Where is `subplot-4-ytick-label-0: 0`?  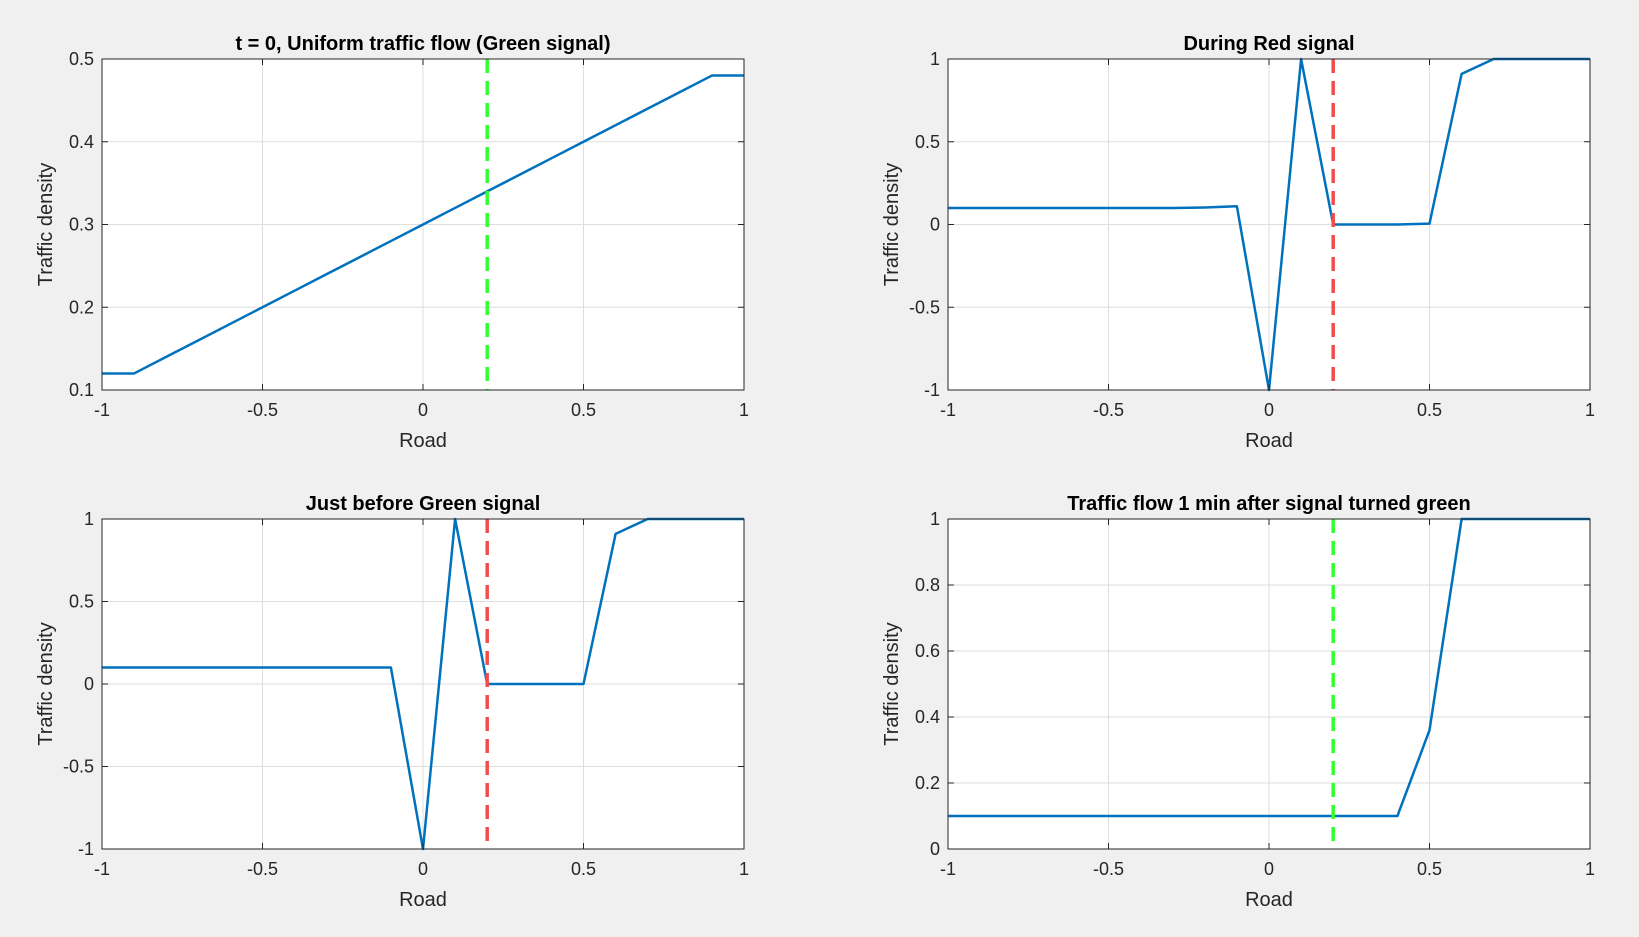
subplot-4-ytick-label-0: 0 is located at coordinates (935, 849).